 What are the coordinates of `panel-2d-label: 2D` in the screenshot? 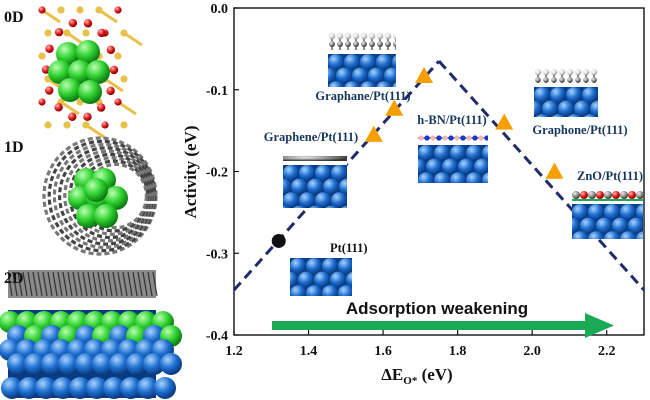 It's located at (14, 278).